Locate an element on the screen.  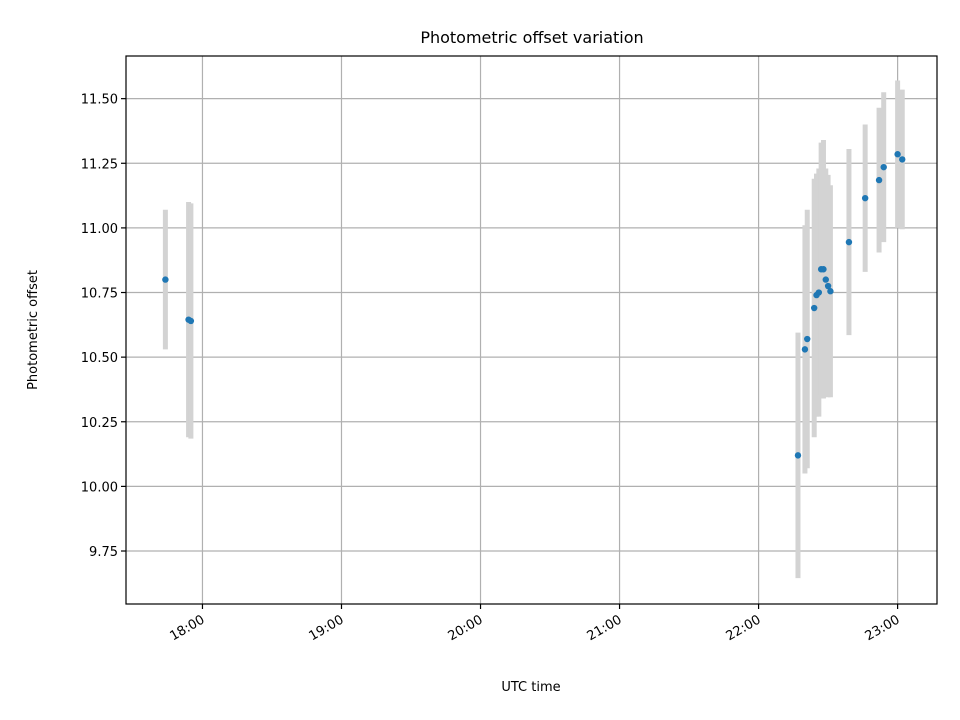
y-tick-label: 11.00 is located at coordinates (99, 229).